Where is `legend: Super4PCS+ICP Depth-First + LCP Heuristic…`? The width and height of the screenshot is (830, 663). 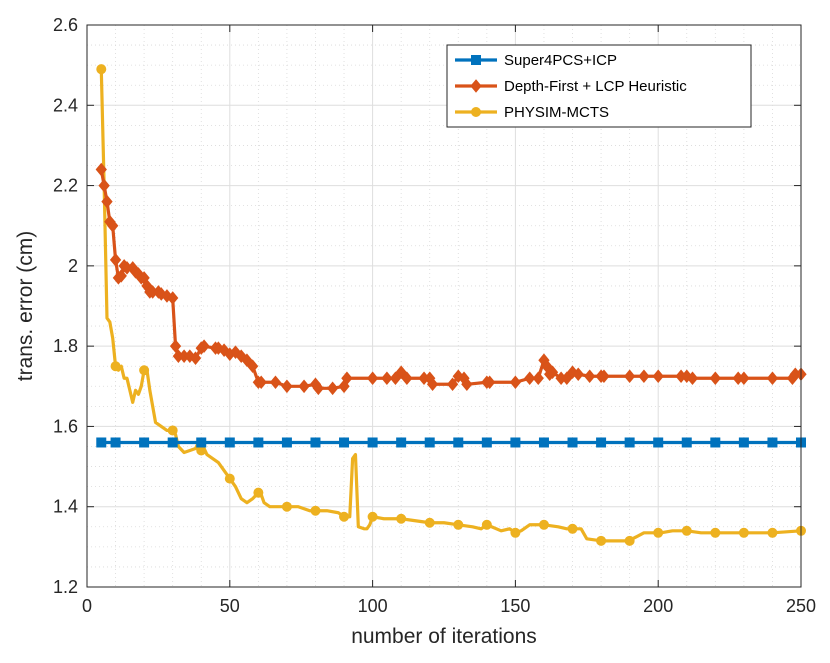
legend: Super4PCS+ICP Depth-First + LCP Heuristic… is located at coordinates (599, 86).